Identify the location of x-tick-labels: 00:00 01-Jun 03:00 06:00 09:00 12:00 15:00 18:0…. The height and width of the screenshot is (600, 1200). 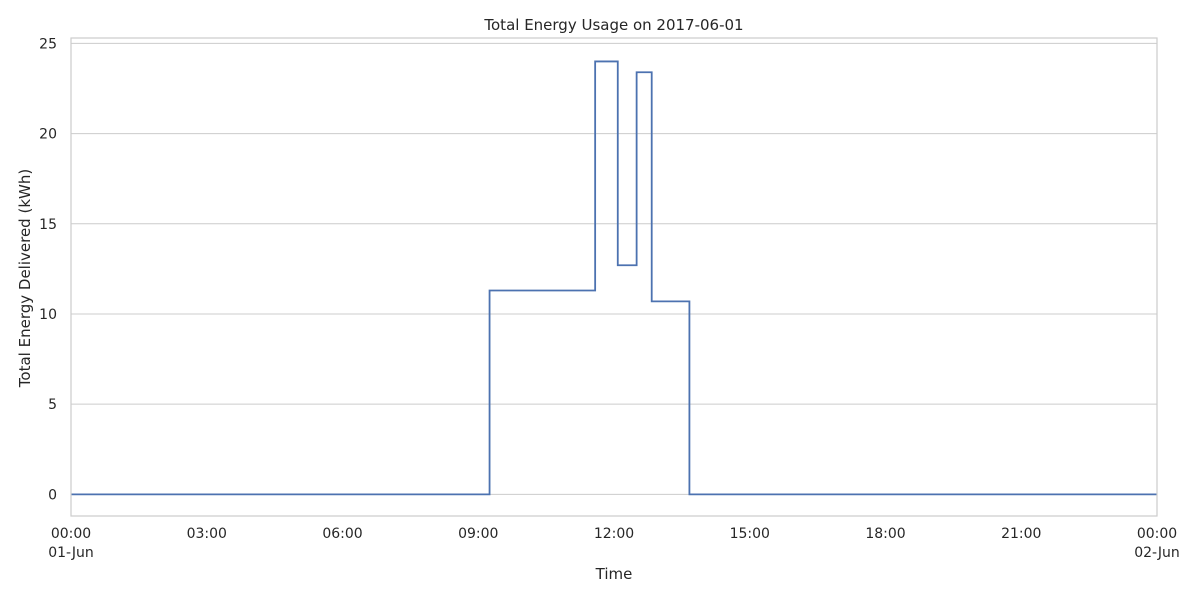
(614, 543).